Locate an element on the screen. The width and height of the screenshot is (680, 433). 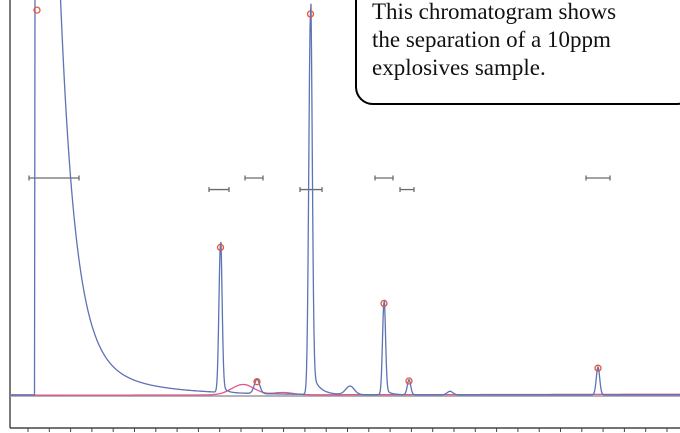
x-axis-ticks is located at coordinates (347, 430).